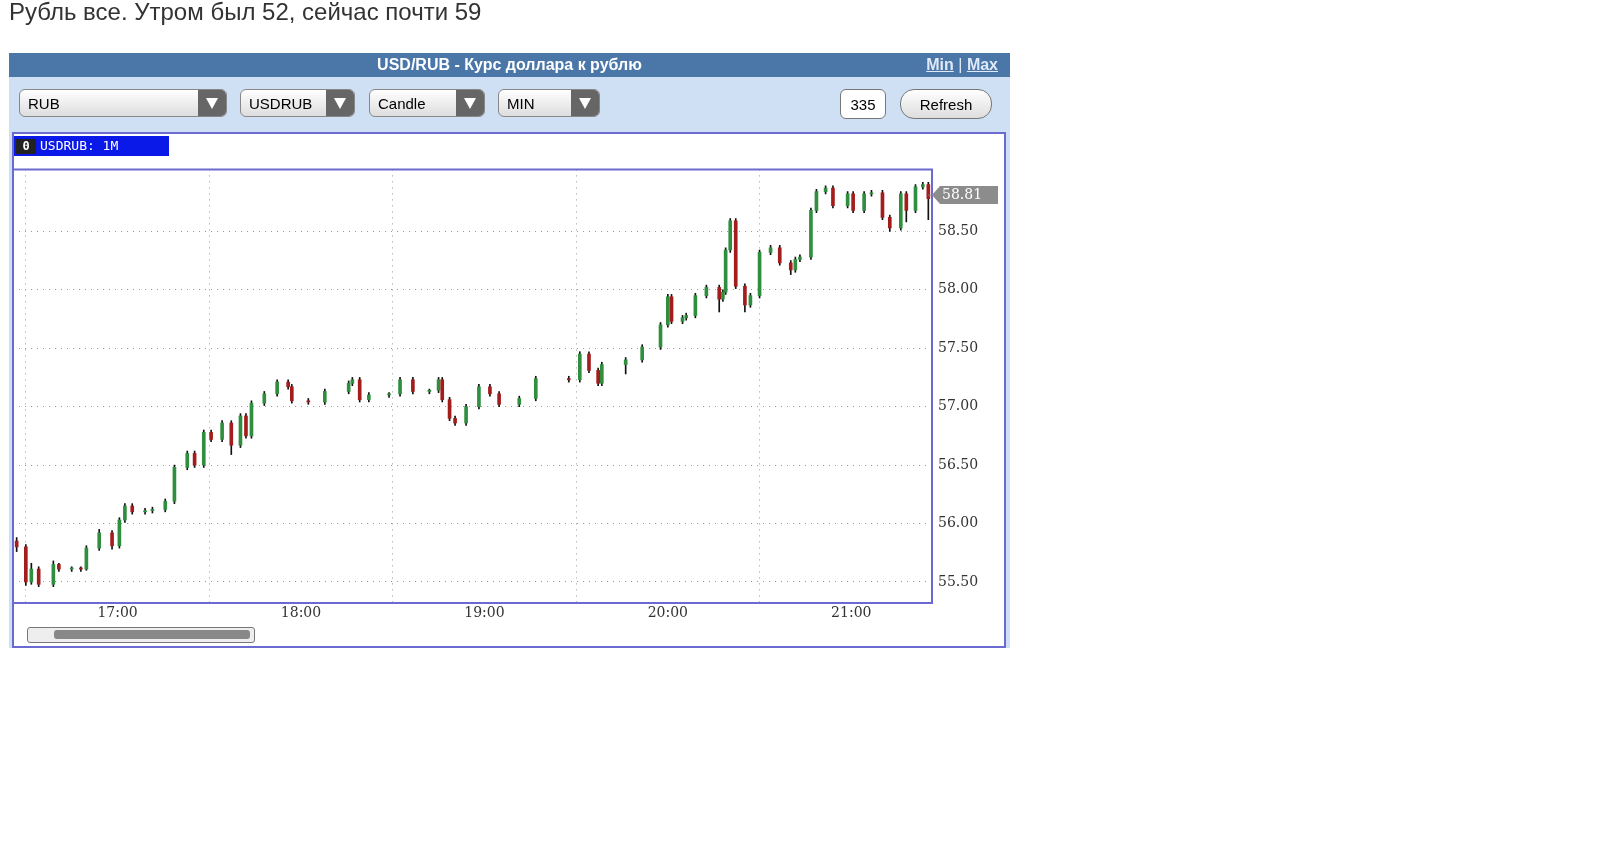  What do you see at coordinates (79, 145) in the screenshot?
I see `text: USDRUB: 1M` at bounding box center [79, 145].